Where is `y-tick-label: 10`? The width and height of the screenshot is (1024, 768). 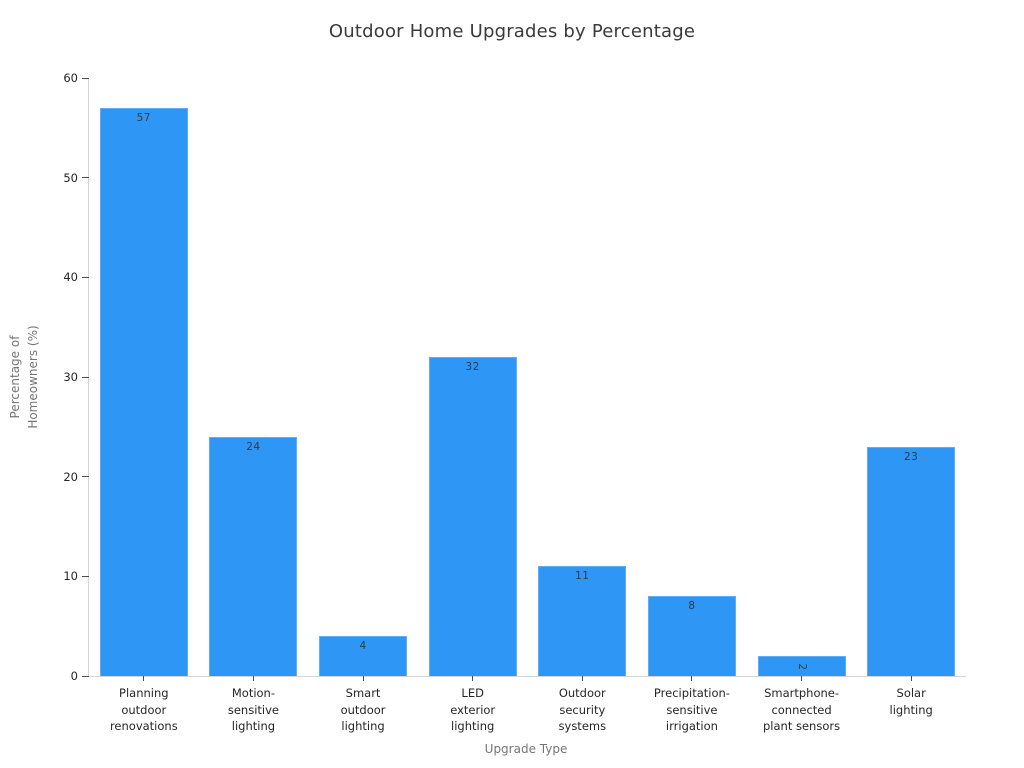
y-tick-label: 10 is located at coordinates (70, 576).